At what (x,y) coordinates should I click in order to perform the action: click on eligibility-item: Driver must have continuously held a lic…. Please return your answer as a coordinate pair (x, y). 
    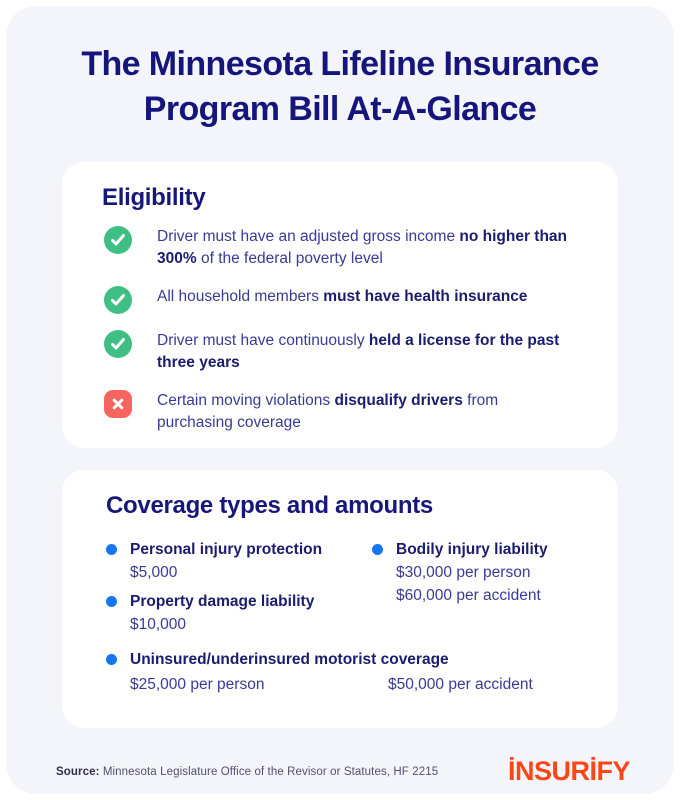
    Looking at the image, I should click on (340, 352).